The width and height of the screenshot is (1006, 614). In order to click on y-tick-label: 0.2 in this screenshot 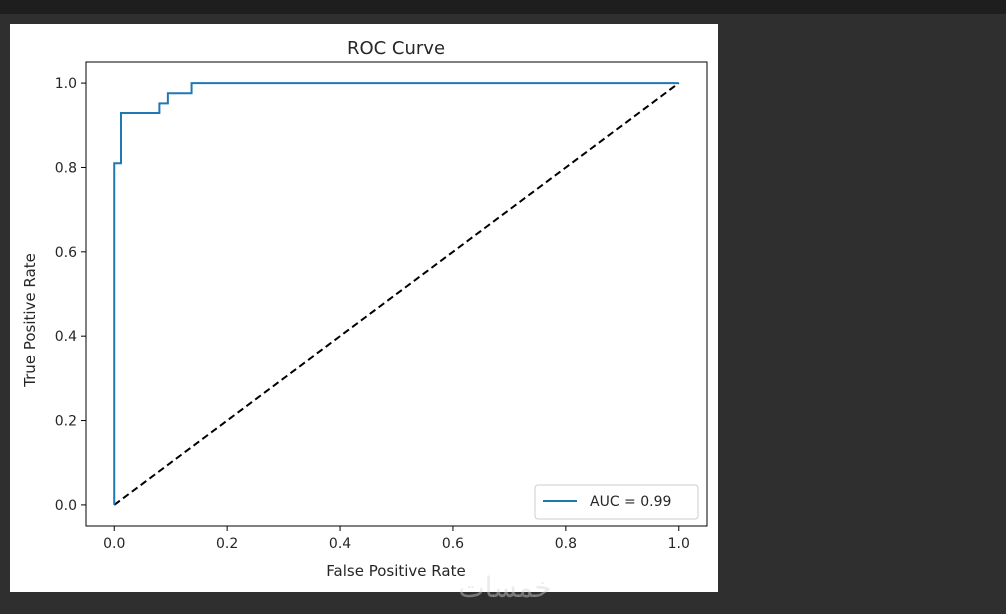, I will do `click(66, 422)`.